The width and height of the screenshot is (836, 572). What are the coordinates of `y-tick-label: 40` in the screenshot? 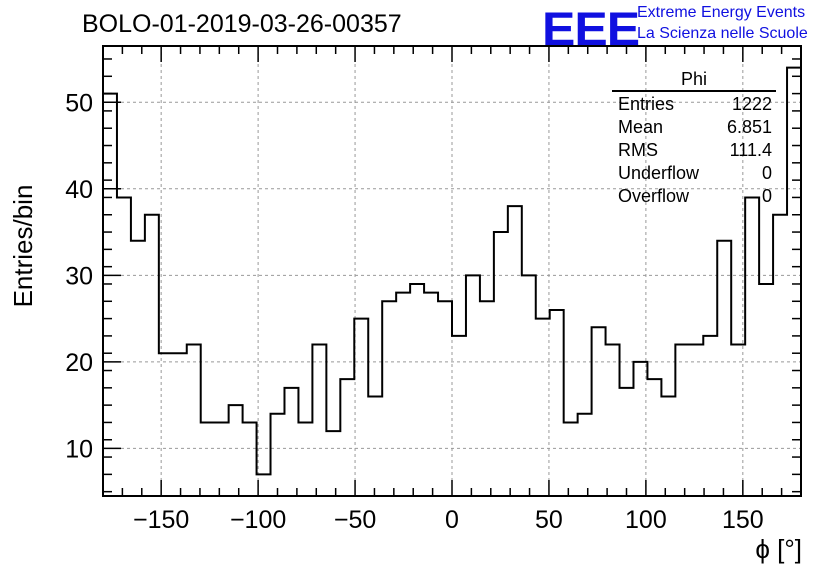 It's located at (79, 190).